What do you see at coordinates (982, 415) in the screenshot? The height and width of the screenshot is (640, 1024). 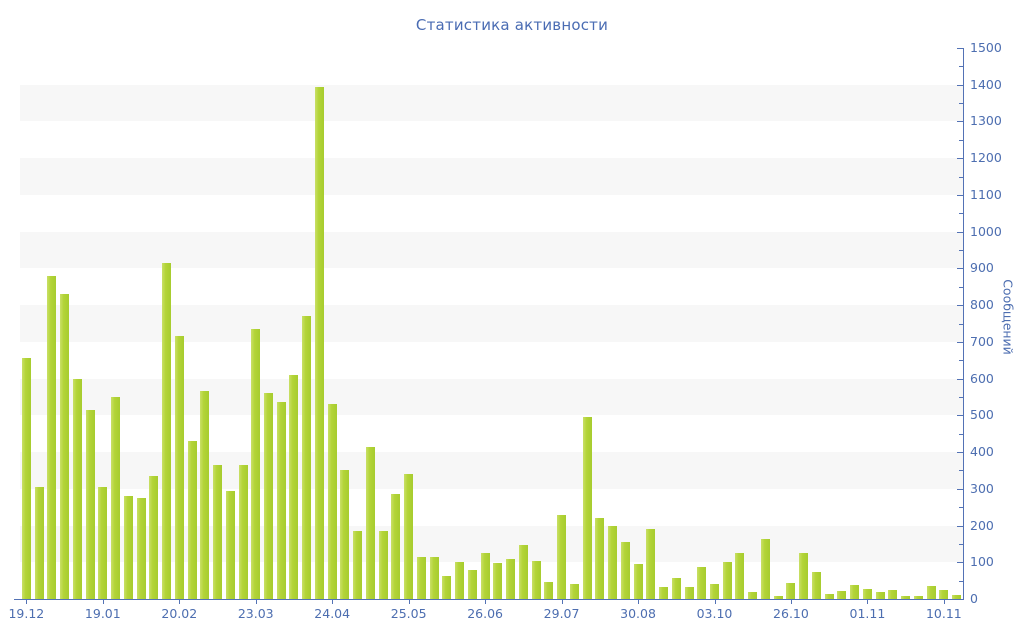 I see `y-tick-label: 500` at bounding box center [982, 415].